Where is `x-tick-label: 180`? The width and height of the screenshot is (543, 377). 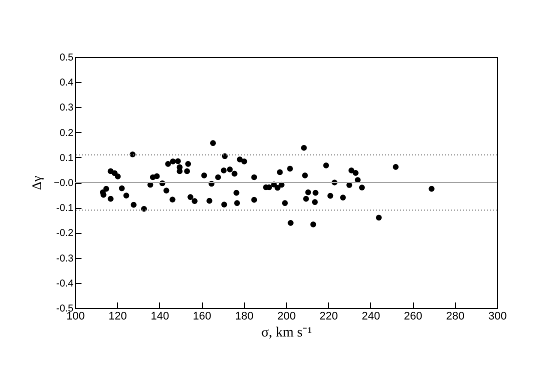
x-tick-label: 180 is located at coordinates (244, 316).